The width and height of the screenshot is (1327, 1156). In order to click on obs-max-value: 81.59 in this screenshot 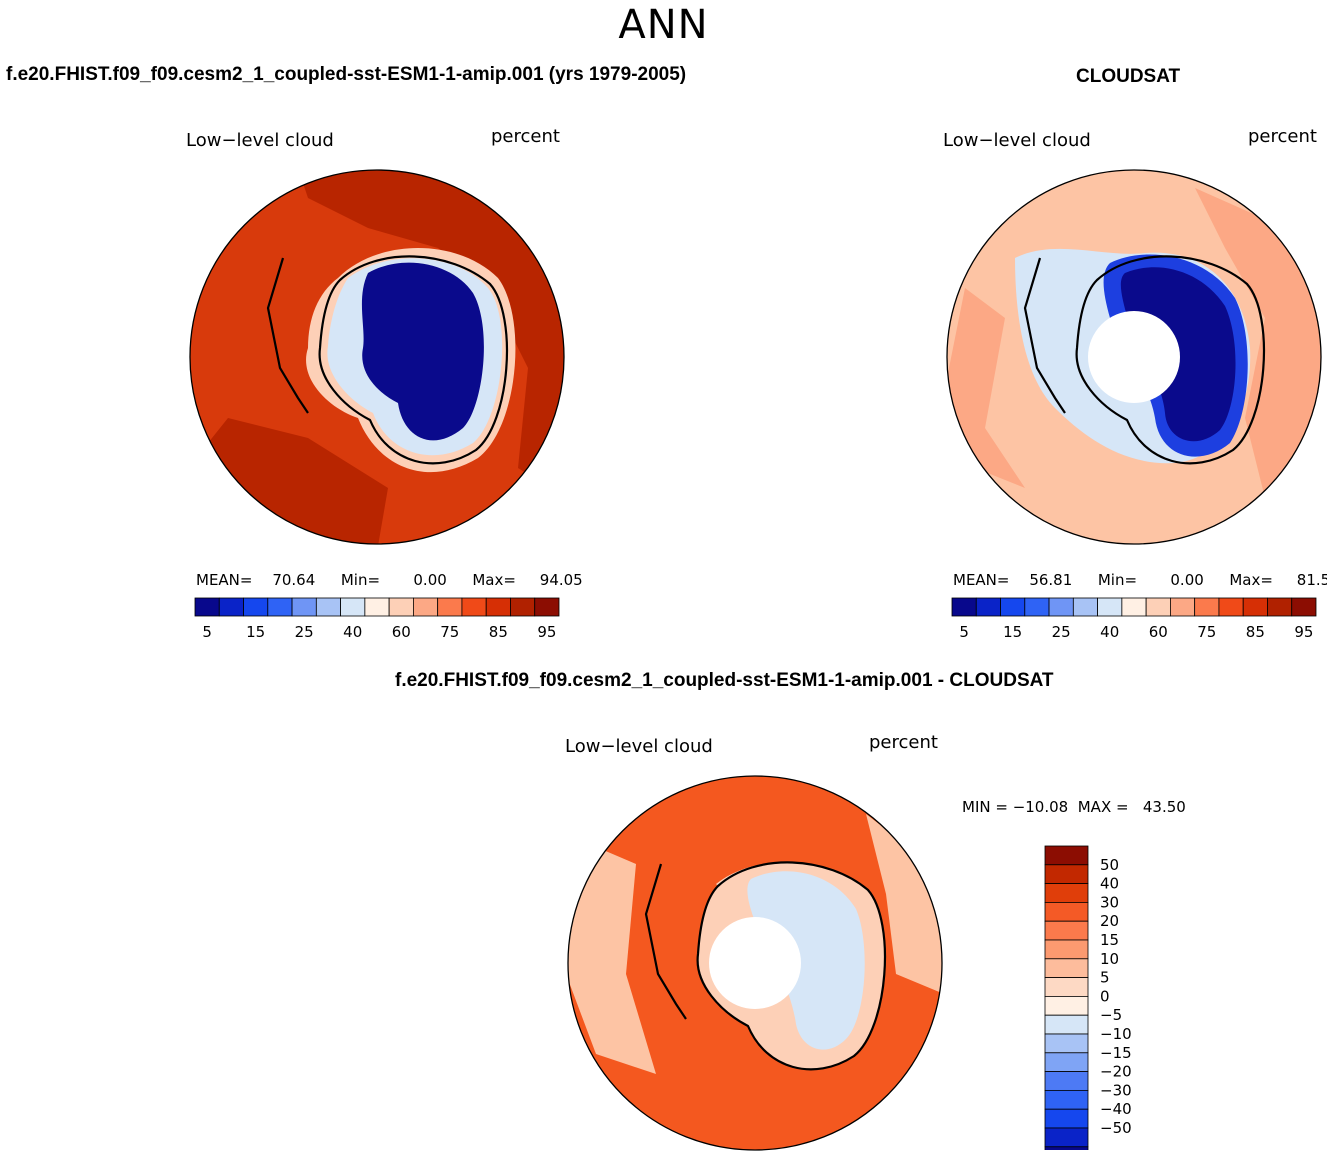, I will do `click(1311, 580)`.